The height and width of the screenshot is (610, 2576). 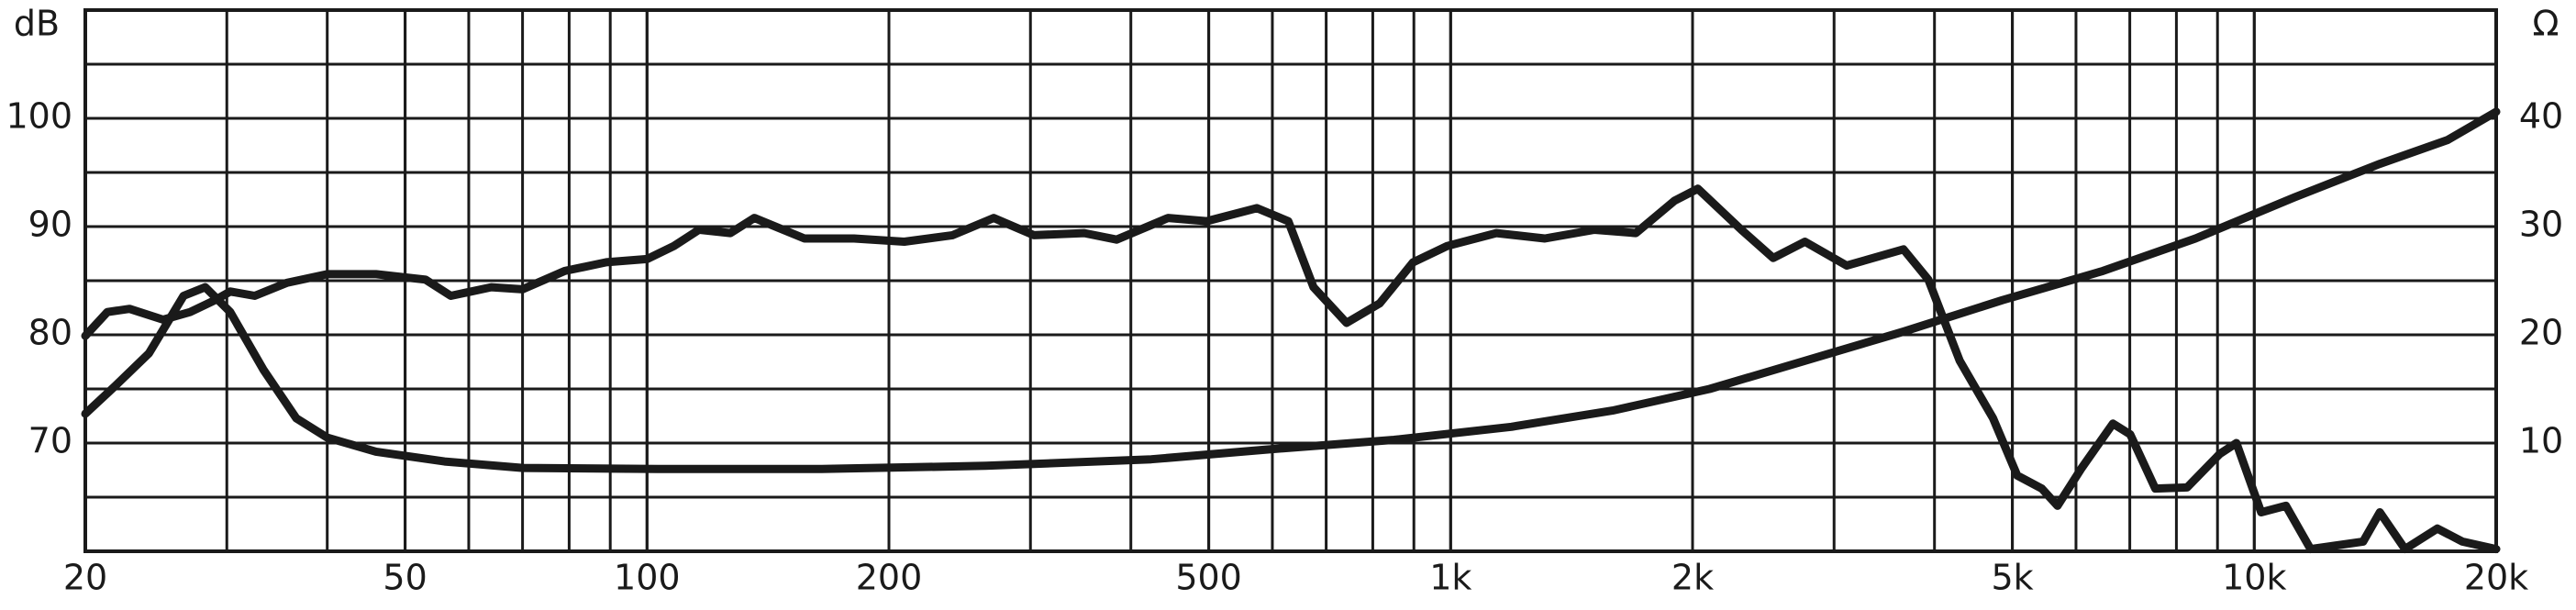 What do you see at coordinates (1208, 578) in the screenshot?
I see `x-tick-label: 500` at bounding box center [1208, 578].